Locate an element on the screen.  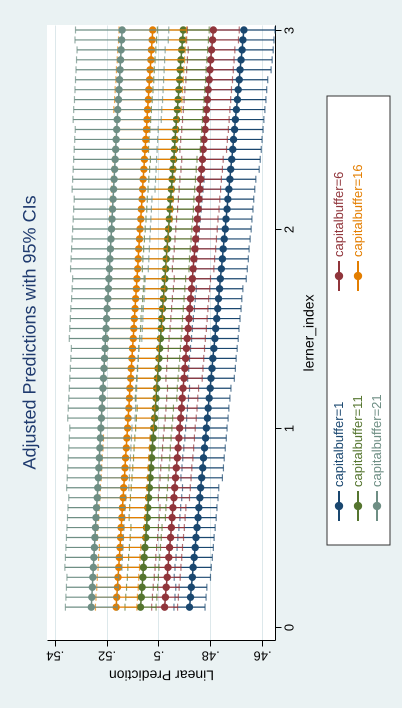
text: capitalbuffer=6 is located at coordinates (338, 214).